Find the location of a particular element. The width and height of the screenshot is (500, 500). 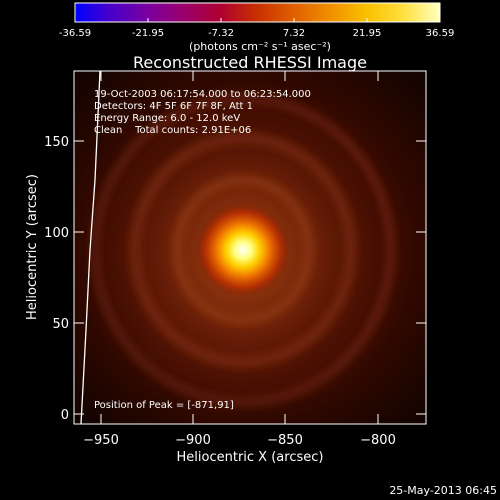

colorbar-units-label: (photons cm⁻² s⁻¹ asec⁻²) is located at coordinates (260, 46).